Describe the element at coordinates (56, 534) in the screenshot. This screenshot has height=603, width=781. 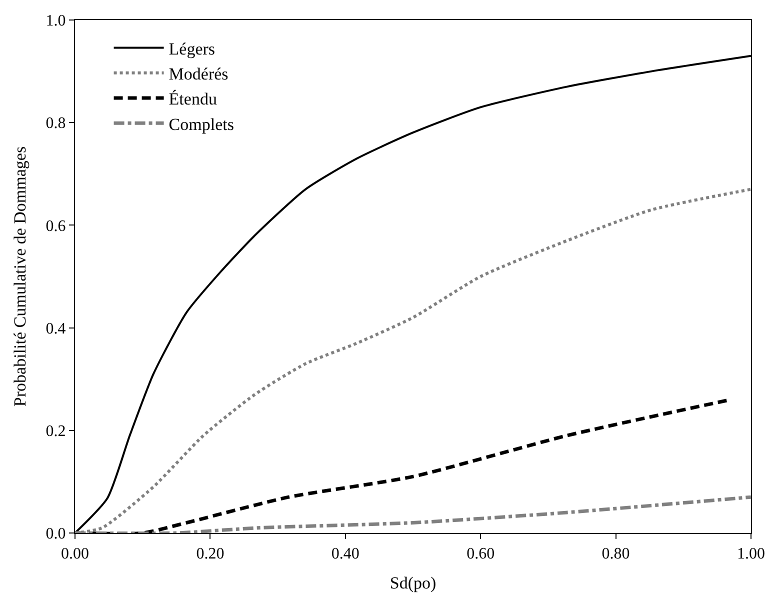
I see `y-tick-label: 0.0` at that location.